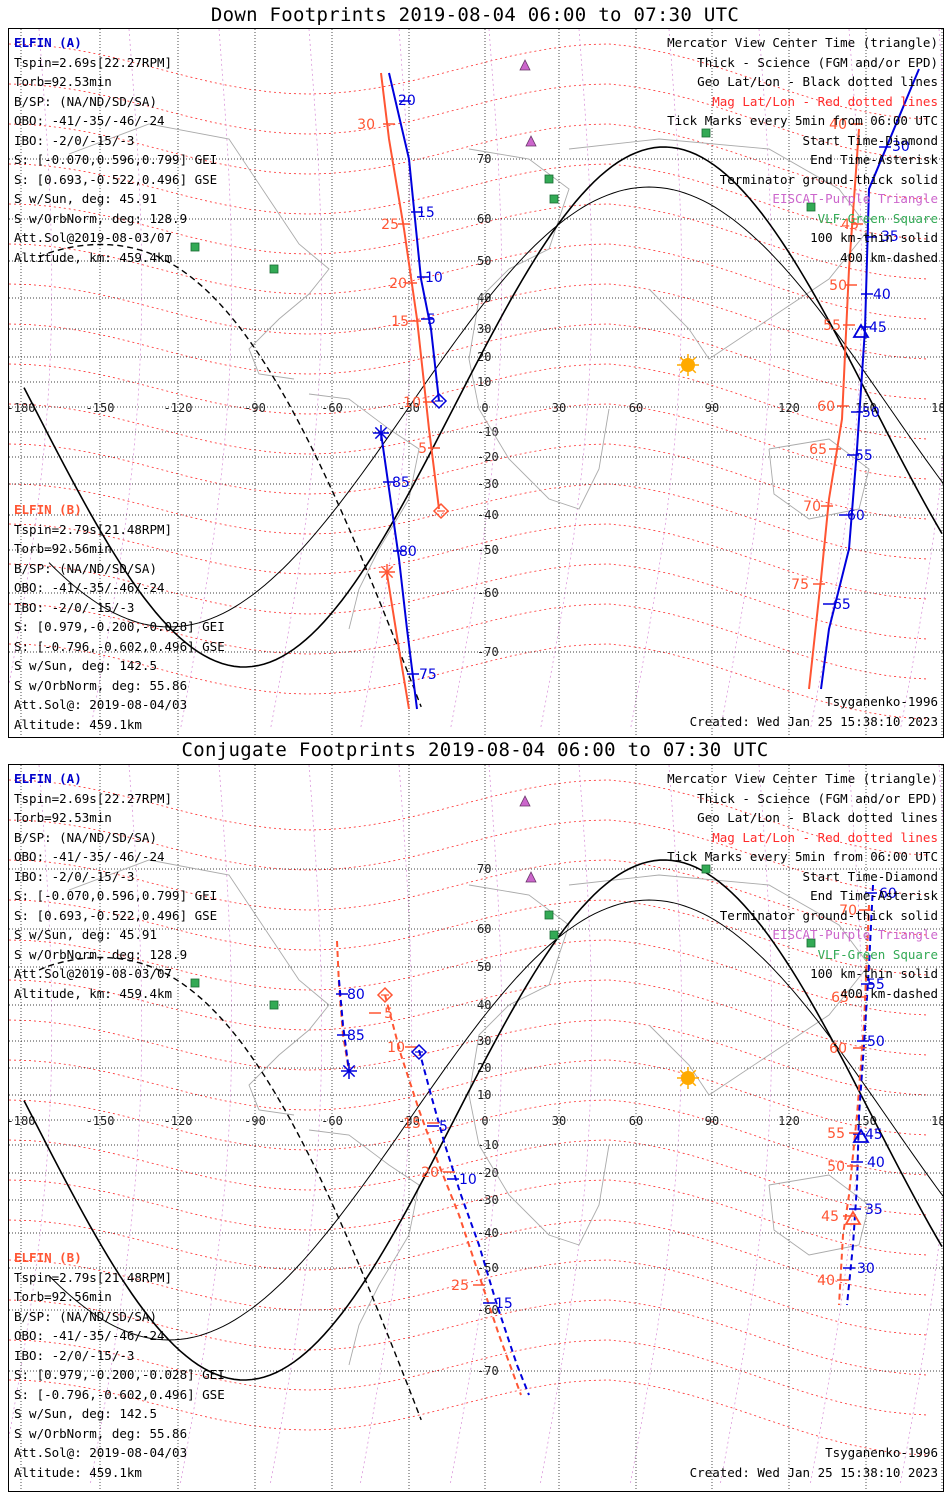 The width and height of the screenshot is (950, 1500). I want to click on elfin-b-track, so click(453, 1195).